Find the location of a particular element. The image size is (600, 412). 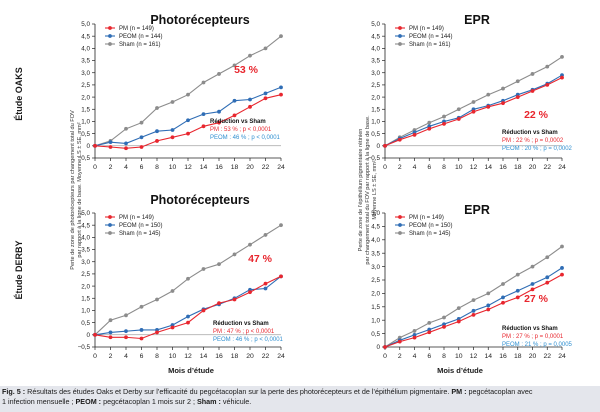

reduction-percentage: 22 % is located at coordinates (536, 115).